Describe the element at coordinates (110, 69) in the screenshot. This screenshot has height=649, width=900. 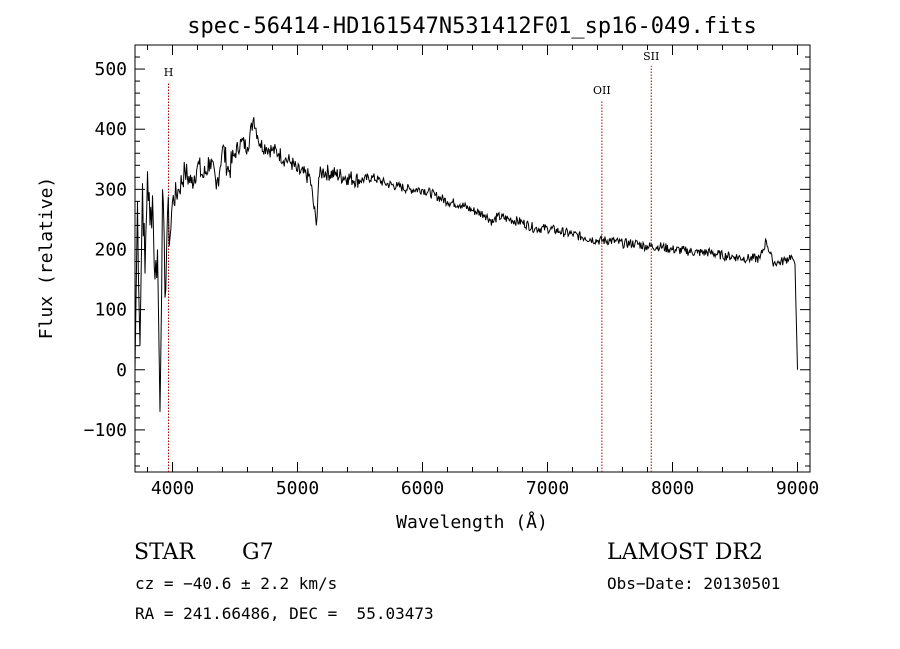
I see `y-tick-label: 500` at that location.